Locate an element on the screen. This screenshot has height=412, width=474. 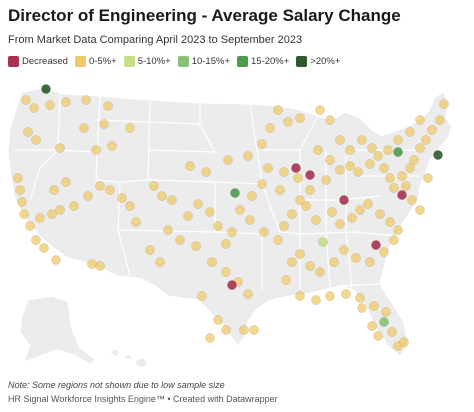
legend-label-15-20: 15-20%+ is located at coordinates (270, 61).